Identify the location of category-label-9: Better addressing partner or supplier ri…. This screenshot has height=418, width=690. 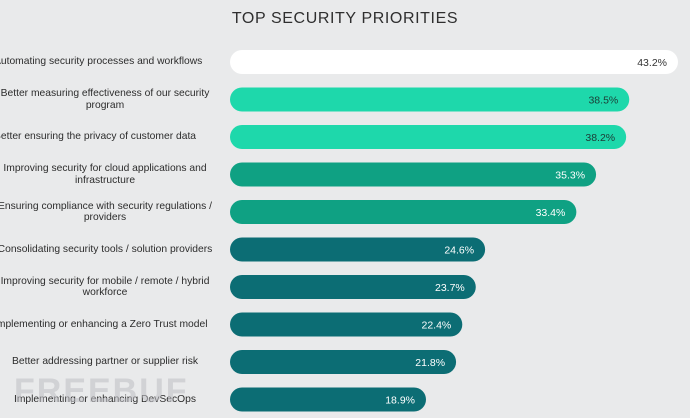
(104, 362).